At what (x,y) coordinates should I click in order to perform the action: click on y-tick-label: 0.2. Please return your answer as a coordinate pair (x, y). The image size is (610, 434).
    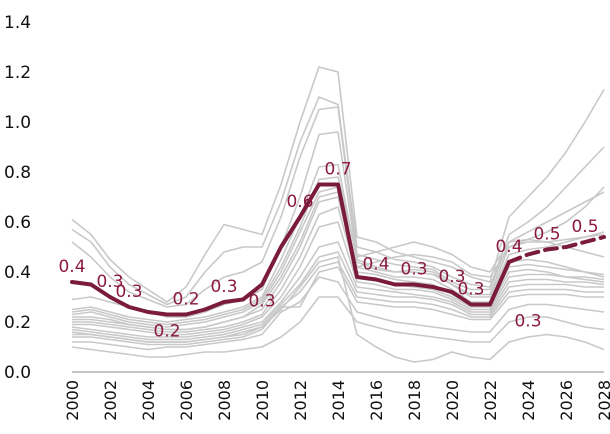
    Looking at the image, I should click on (17, 323).